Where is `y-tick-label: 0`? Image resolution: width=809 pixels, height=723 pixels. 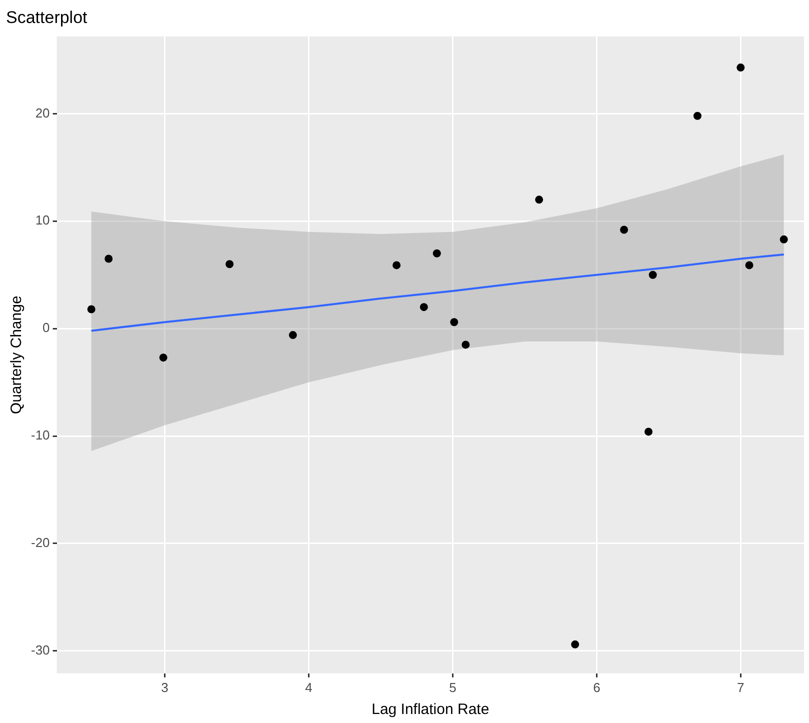 y-tick-label: 0 is located at coordinates (46, 328).